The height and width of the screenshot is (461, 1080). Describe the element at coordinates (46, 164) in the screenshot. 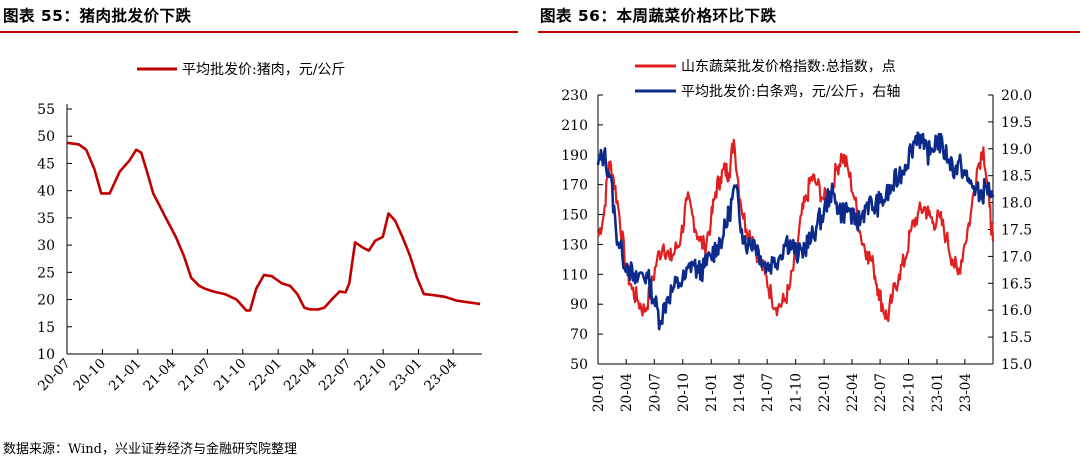

I see `left-y-tick-label: 45` at that location.